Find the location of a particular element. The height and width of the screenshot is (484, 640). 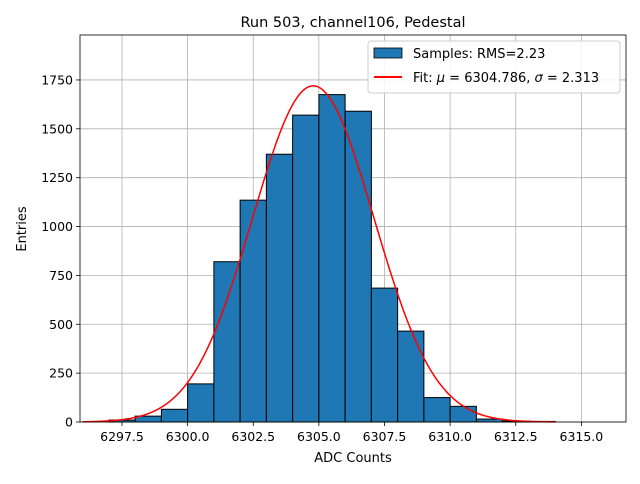

chart-title: Run 503, channel106, Pedestal is located at coordinates (352, 23).